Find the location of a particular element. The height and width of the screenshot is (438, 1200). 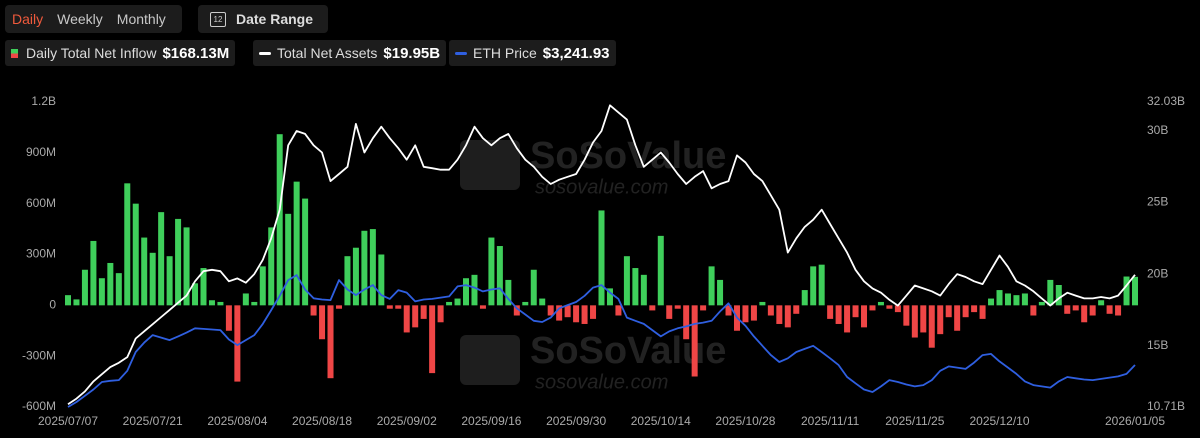

x-tick-label: 2025/11/25 is located at coordinates (914, 421).